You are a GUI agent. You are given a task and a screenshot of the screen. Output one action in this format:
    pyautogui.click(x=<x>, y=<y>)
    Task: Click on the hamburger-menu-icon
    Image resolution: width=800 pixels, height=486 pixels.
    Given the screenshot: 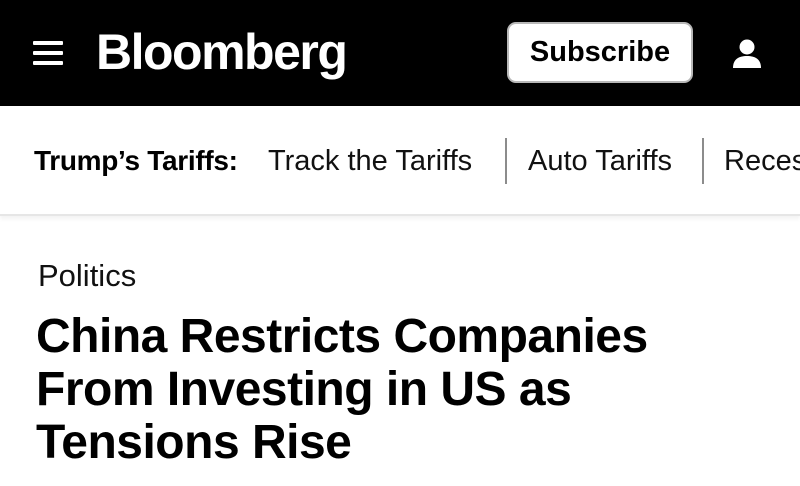 What is the action you would take?
    pyautogui.click(x=49, y=53)
    